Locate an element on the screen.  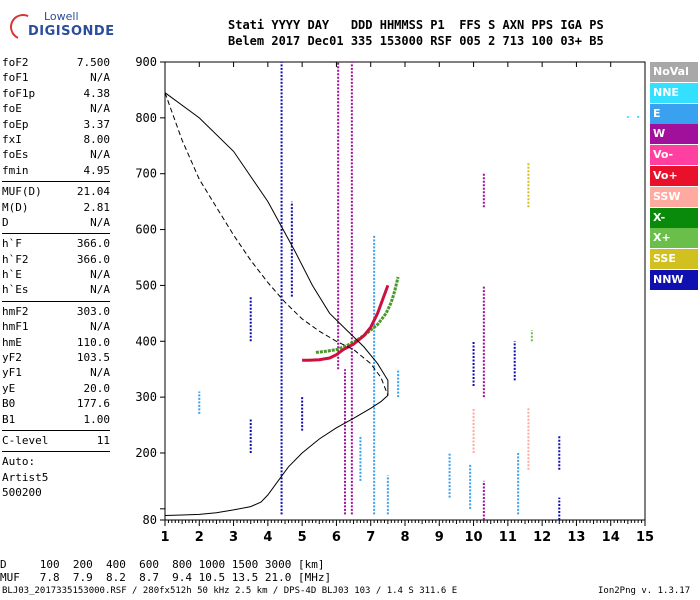
param-row: foF2 7.500 is located at coordinates (56, 63).